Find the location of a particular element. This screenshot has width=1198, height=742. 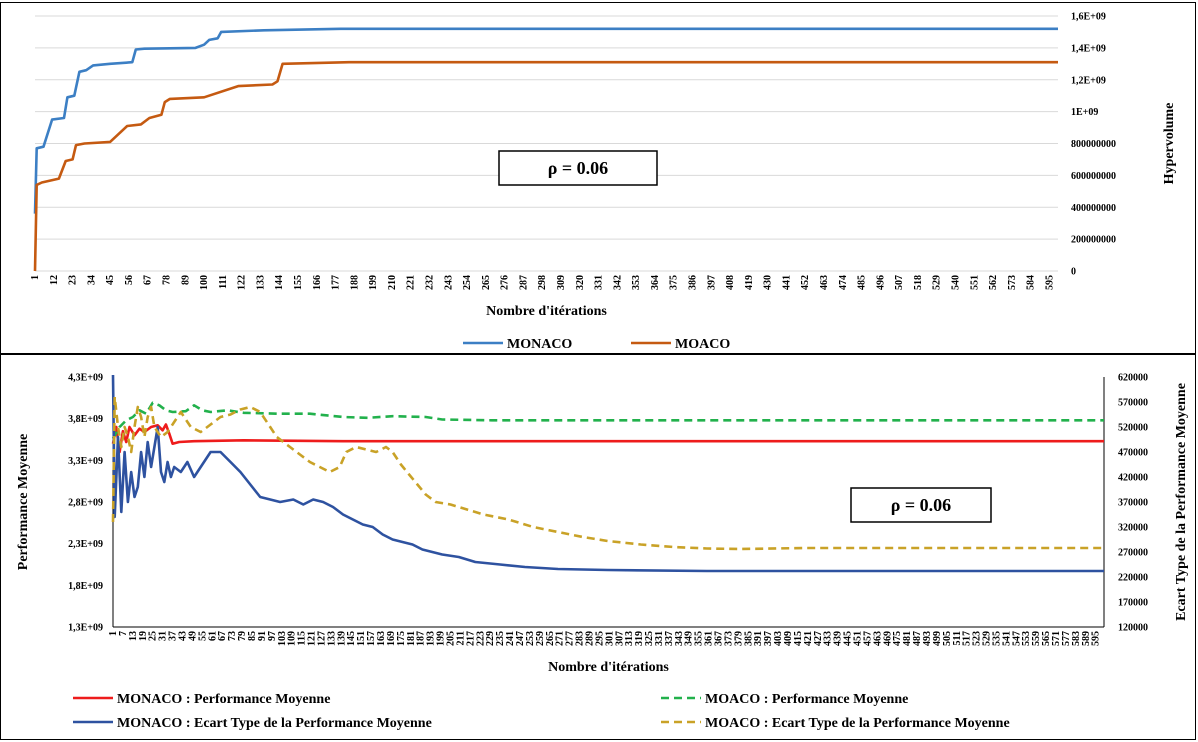

x-tick-label: 331 is located at coordinates (599, 282).